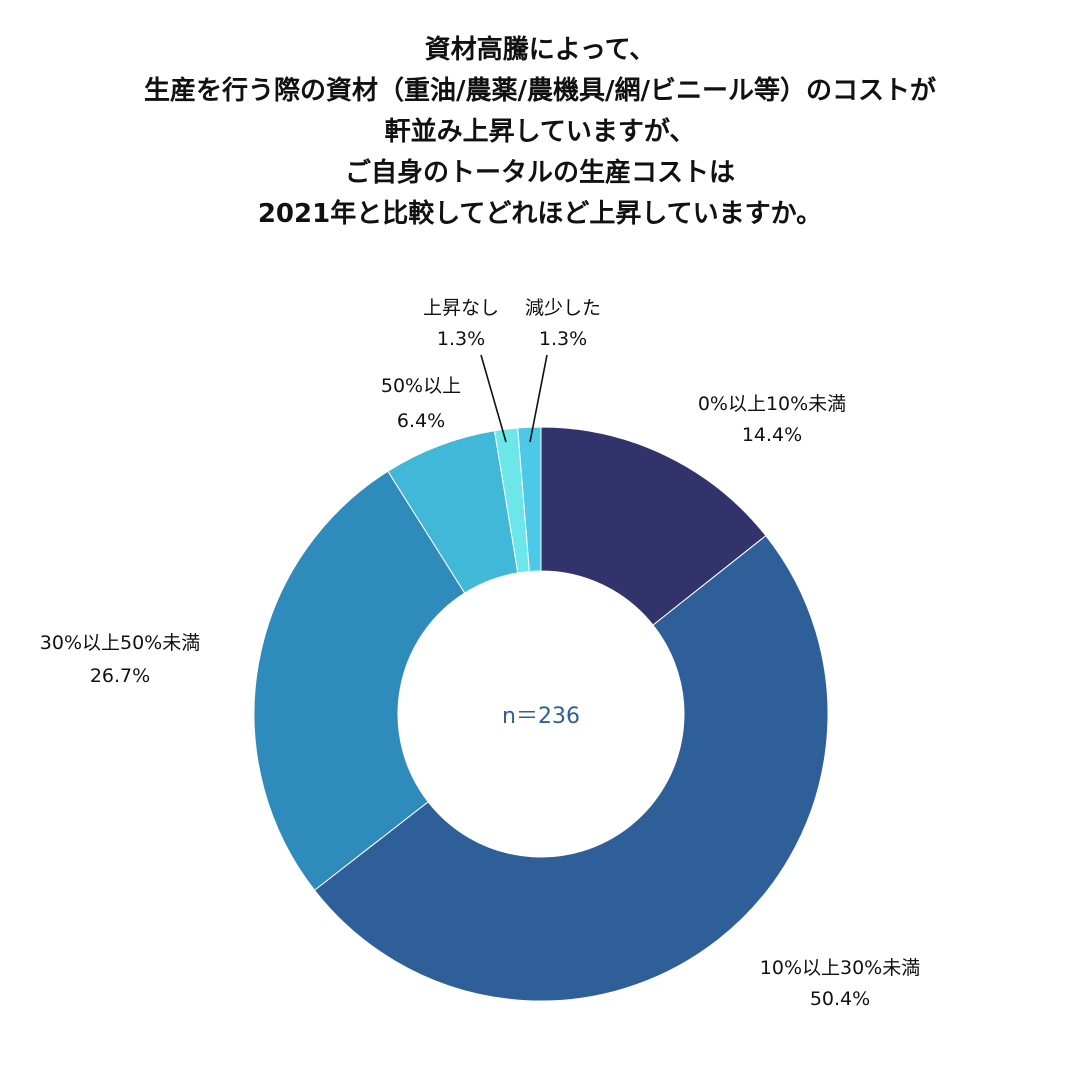 This screenshot has width=1080, height=1080. Describe the element at coordinates (840, 999) in the screenshot. I see `slice-value-label: 50.4%` at that location.